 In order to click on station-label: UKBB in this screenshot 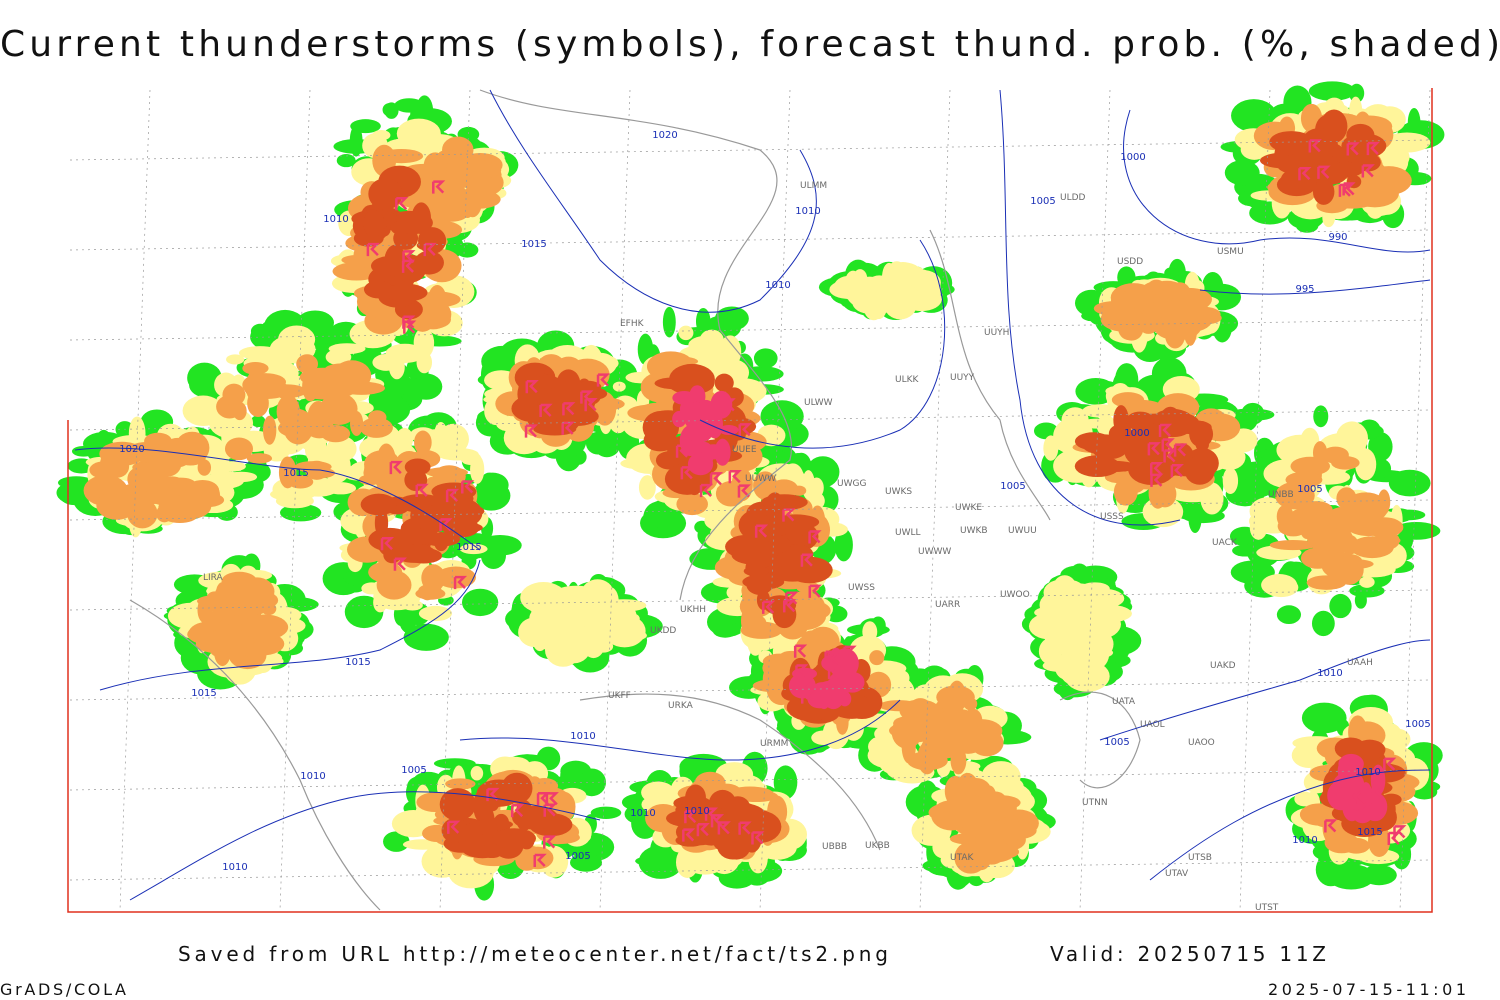, I will do `click(877, 846)`.